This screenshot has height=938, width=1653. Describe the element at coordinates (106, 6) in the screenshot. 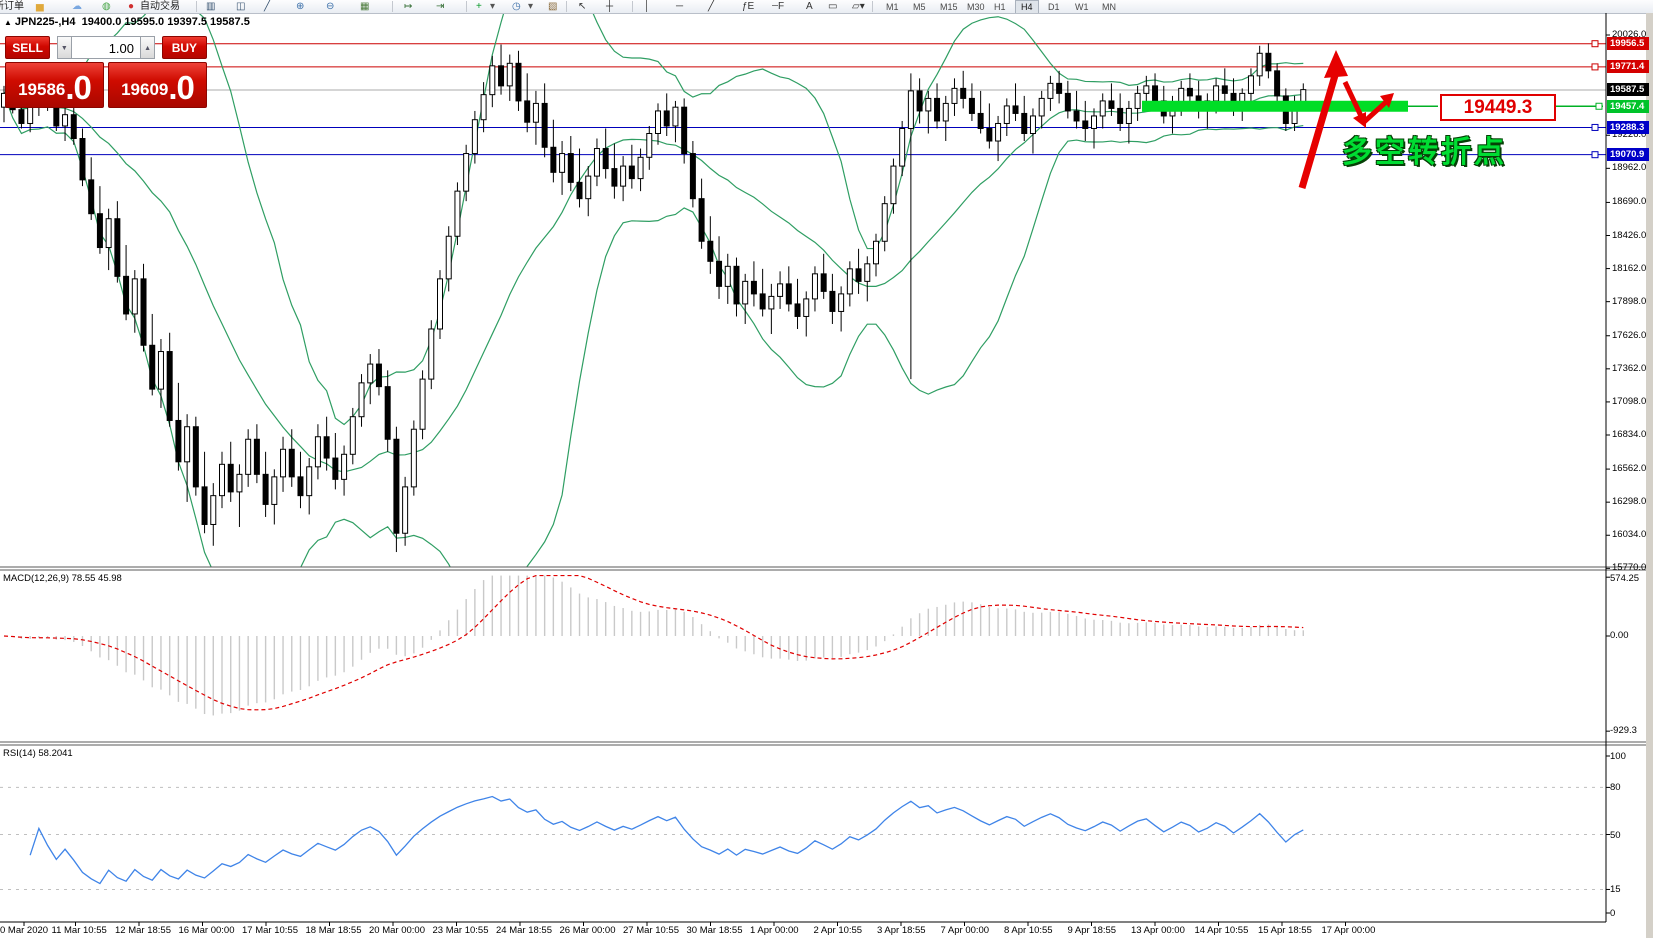

I see `signal-icon: ◍` at that location.